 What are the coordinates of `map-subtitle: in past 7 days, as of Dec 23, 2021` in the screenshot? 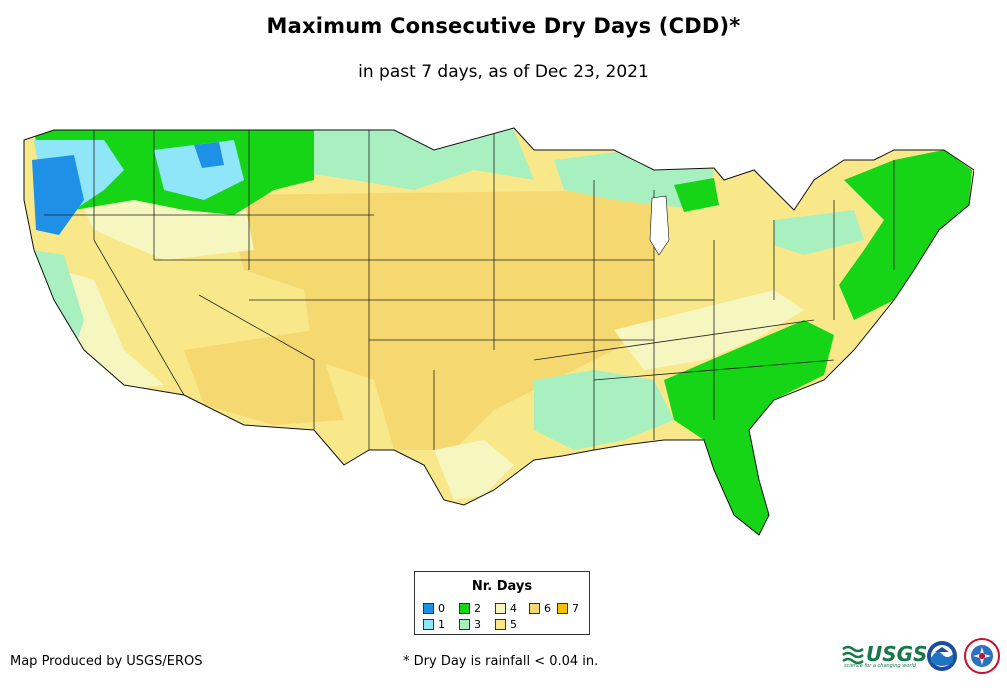 It's located at (503, 72).